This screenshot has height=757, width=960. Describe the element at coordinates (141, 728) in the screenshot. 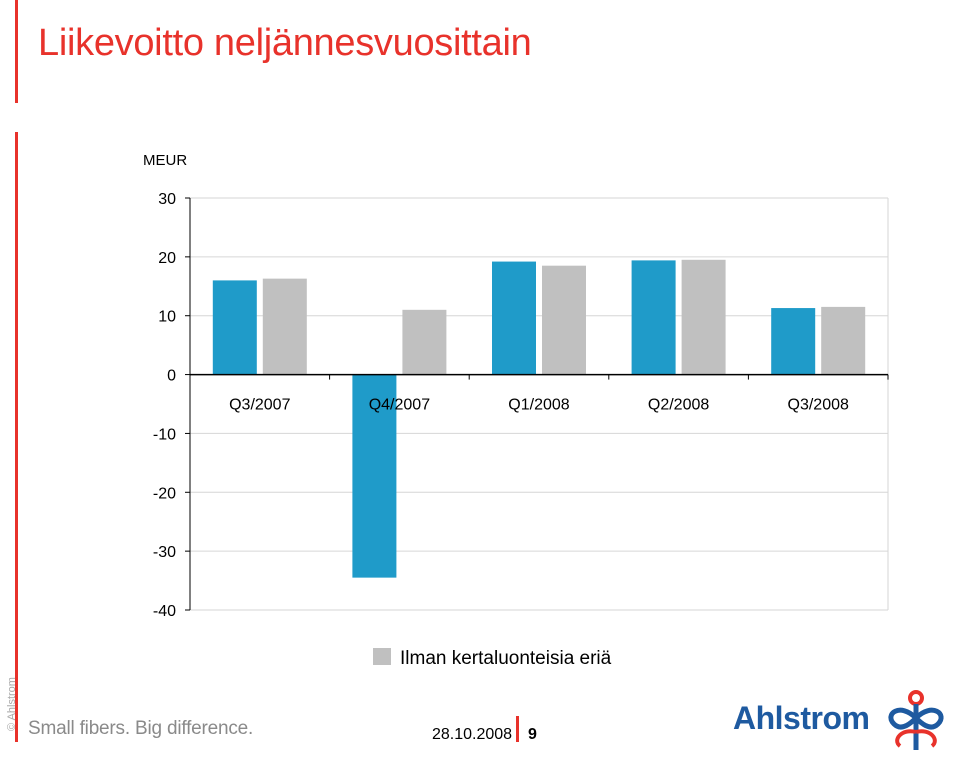

I see `tagline: Small fibers. Big difference.` at that location.